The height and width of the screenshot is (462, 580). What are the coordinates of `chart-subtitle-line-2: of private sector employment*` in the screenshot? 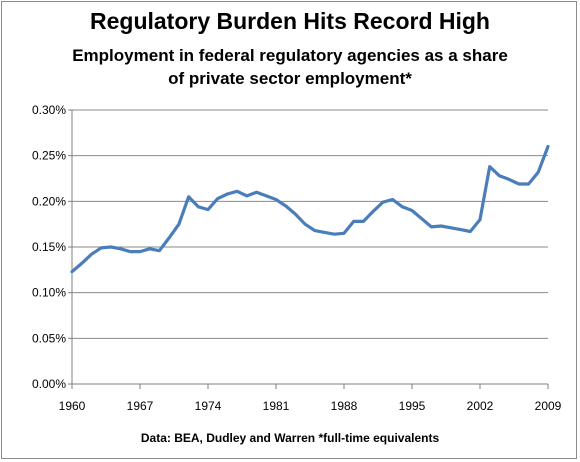 It's located at (290, 78).